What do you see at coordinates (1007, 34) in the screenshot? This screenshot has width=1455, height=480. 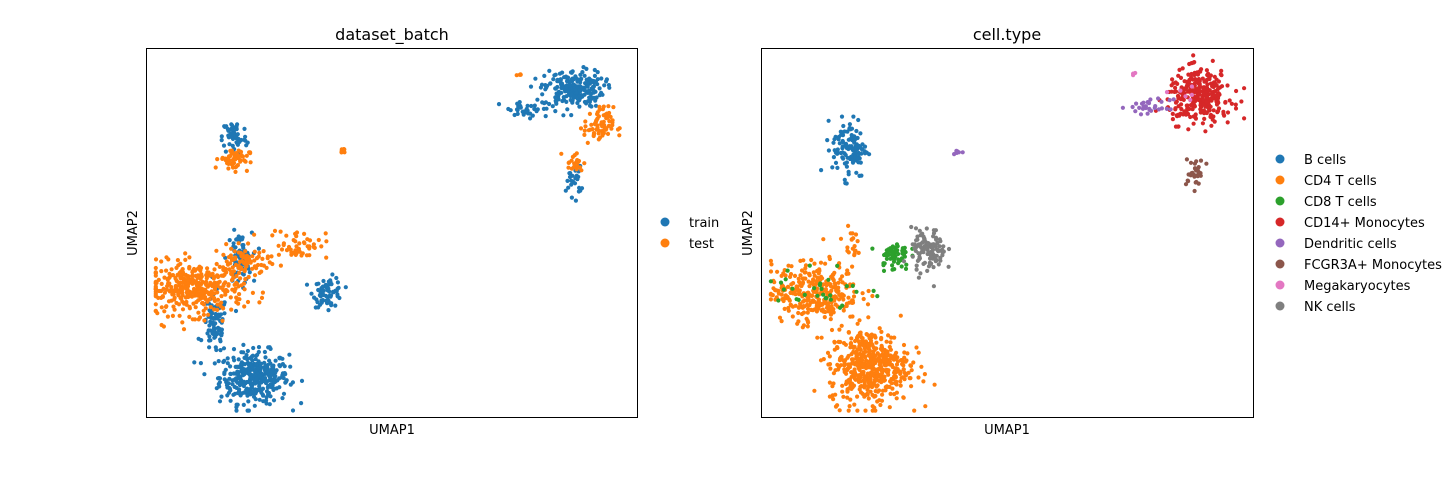 I see `chart-title: cell.type` at bounding box center [1007, 34].